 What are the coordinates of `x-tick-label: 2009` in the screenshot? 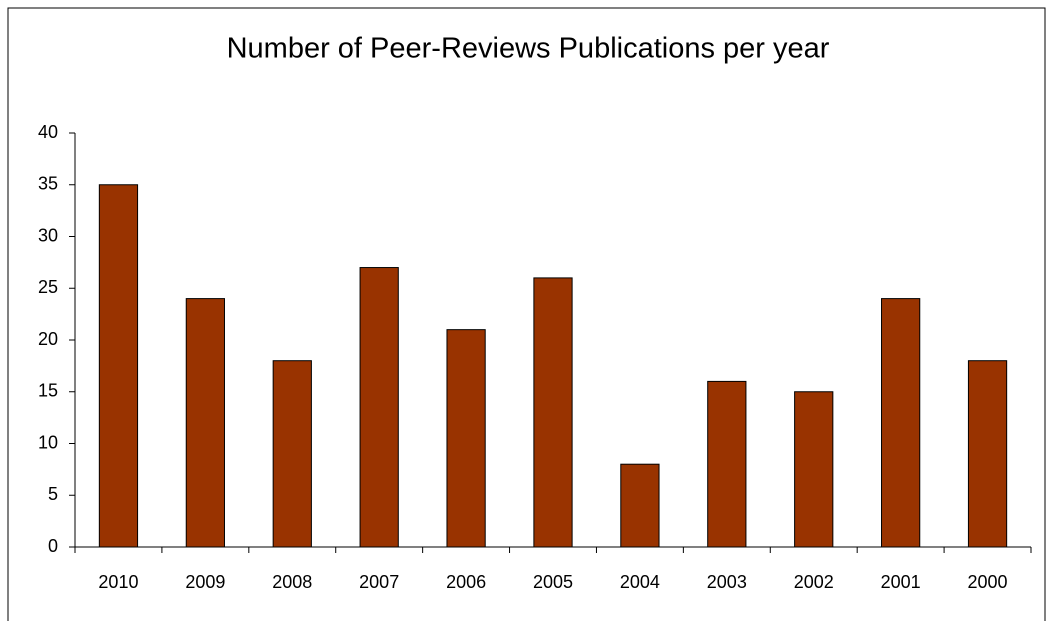 It's located at (205, 582).